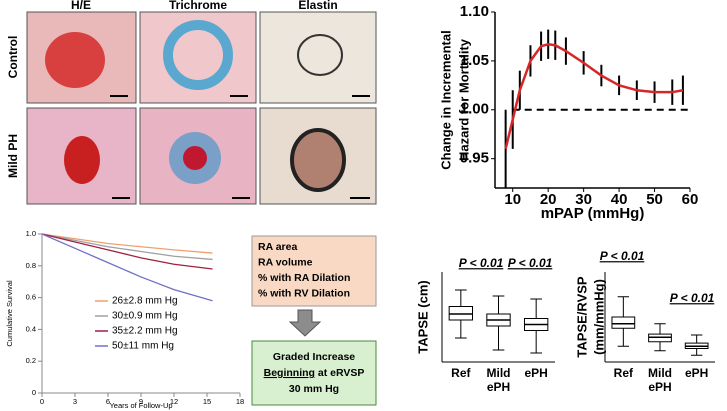  What do you see at coordinates (581, 316) in the screenshot?
I see `y-axis-label: TAPSE/RVSP` at bounding box center [581, 316].